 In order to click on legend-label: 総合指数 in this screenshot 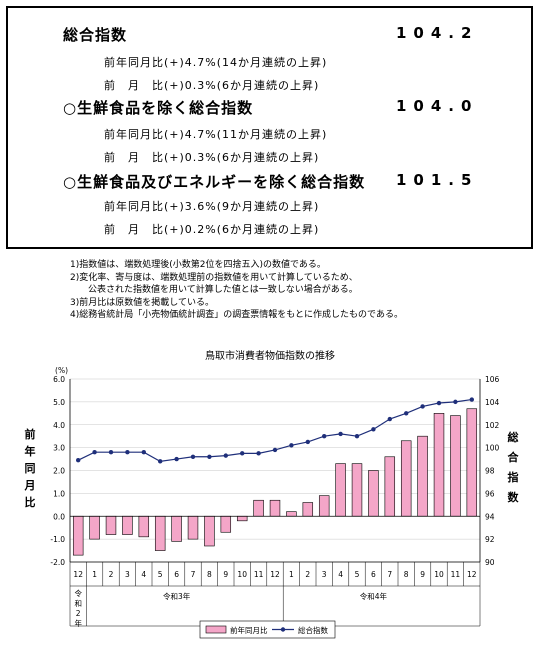, I will do `click(313, 630)`.